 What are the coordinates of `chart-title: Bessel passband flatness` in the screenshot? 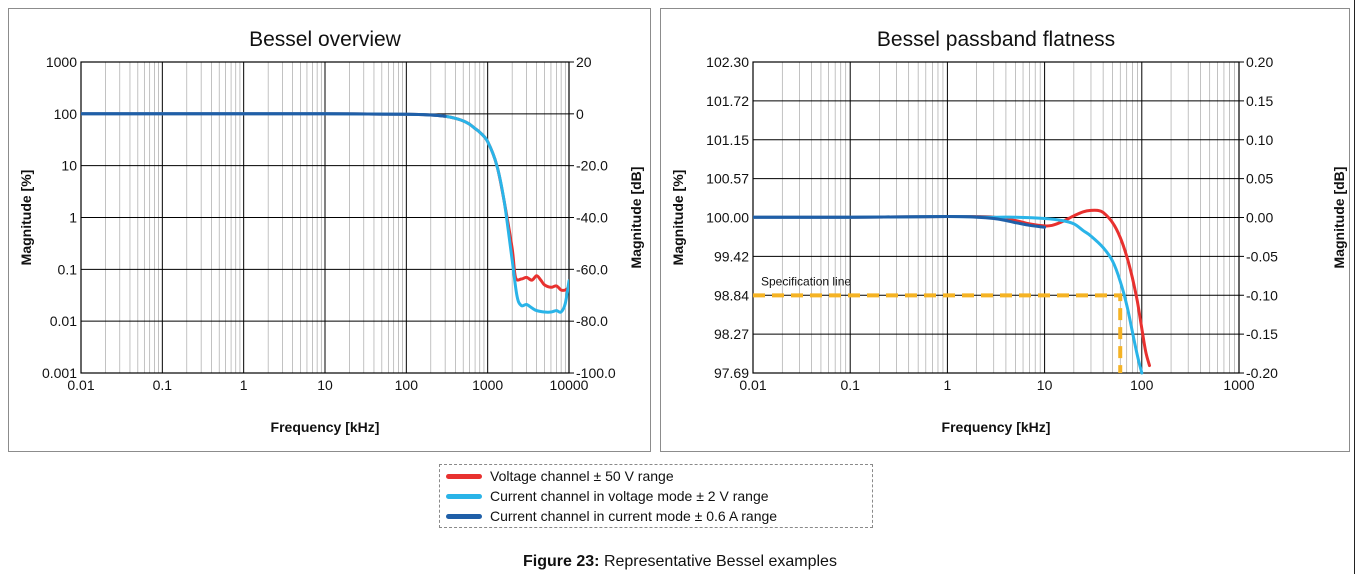 It's located at (996, 39).